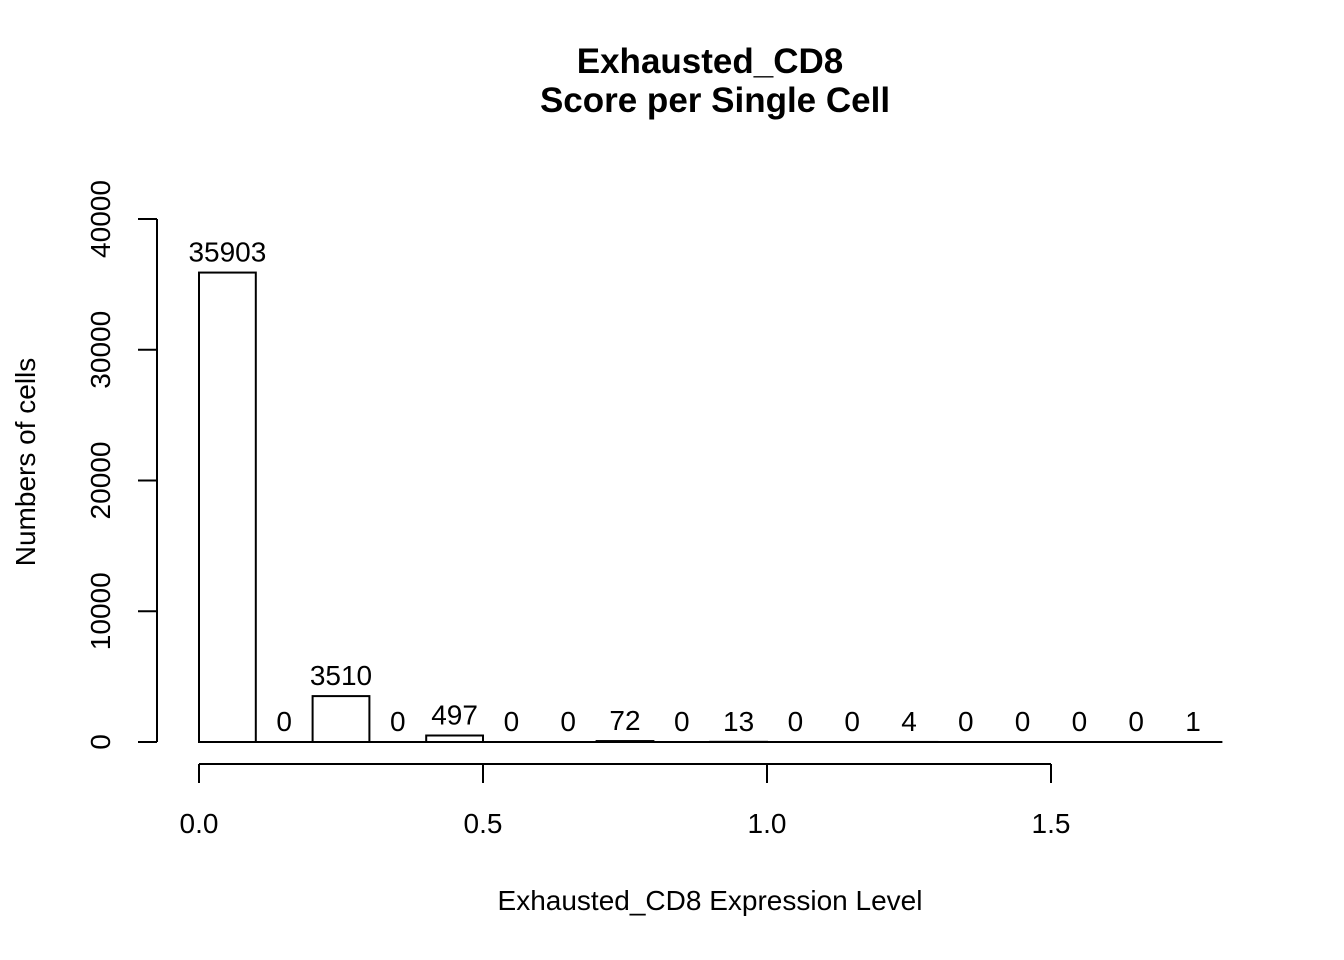  What do you see at coordinates (625, 801) in the screenshot?
I see `x-axis: 0.0 0.5 1.0 1.5` at bounding box center [625, 801].